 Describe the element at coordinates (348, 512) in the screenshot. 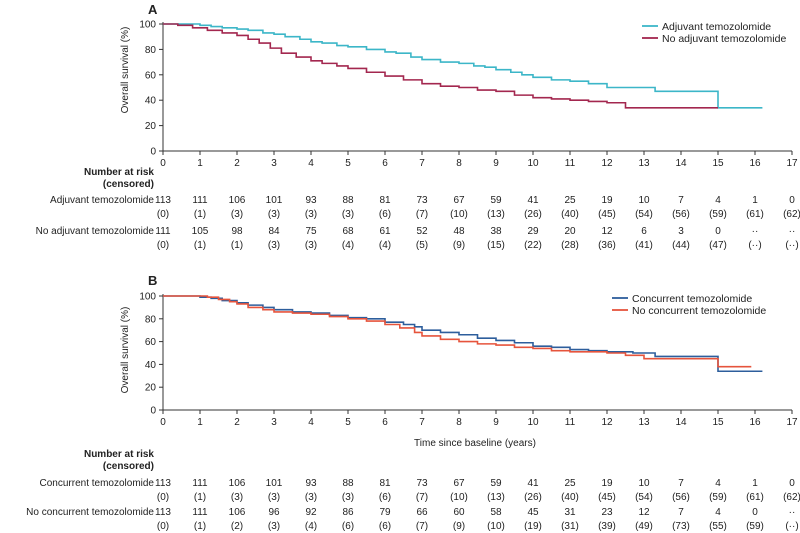

I see `at-risk-count: 86` at that location.